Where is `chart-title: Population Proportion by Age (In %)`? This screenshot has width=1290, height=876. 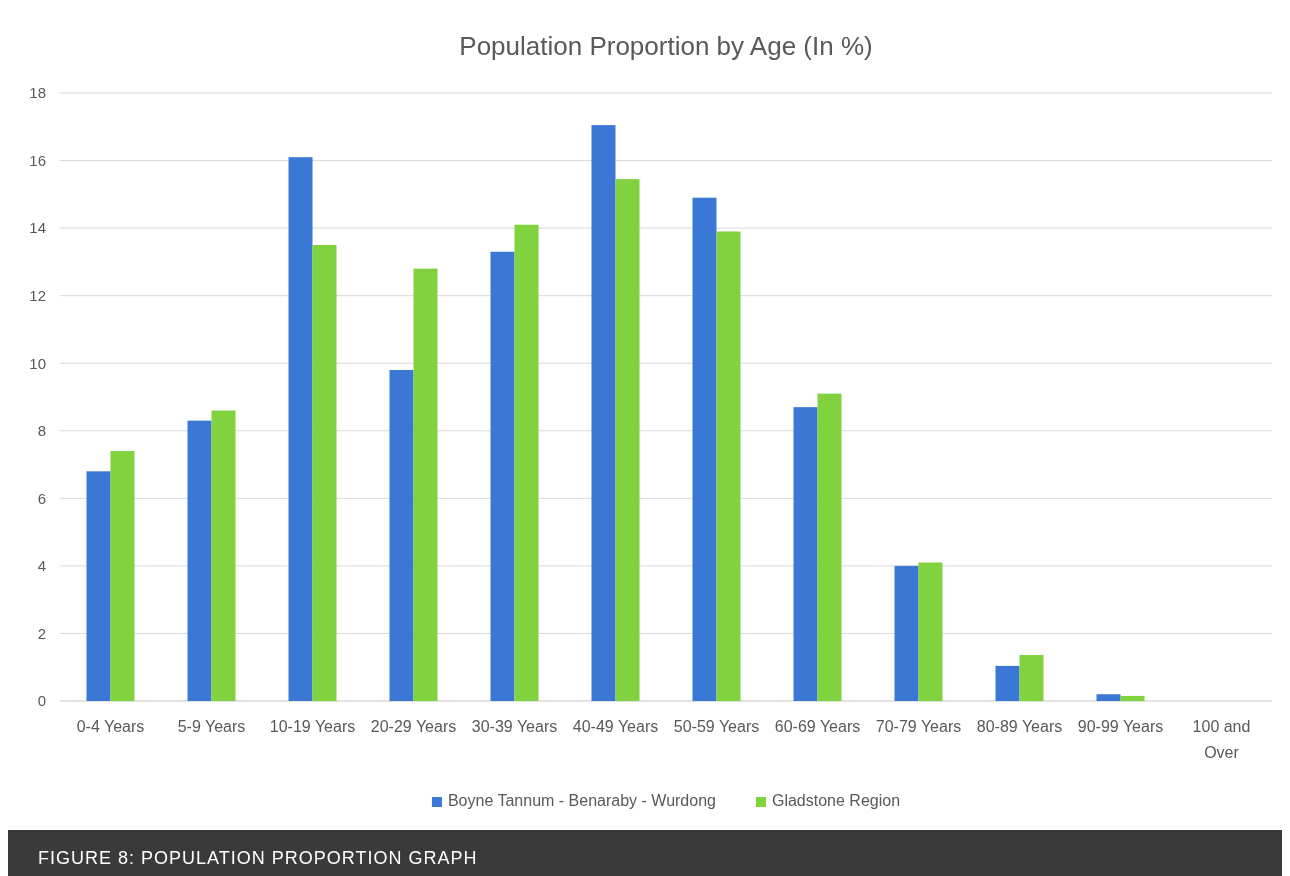
chart-title: Population Proportion by Age (In %) is located at coordinates (666, 46).